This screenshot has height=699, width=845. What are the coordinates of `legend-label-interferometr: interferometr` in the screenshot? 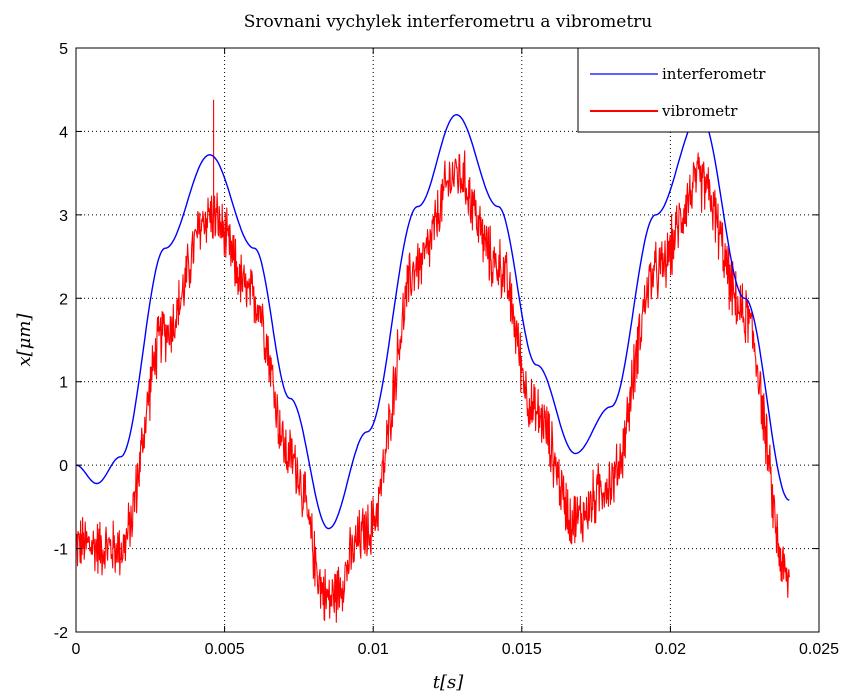 It's located at (714, 74).